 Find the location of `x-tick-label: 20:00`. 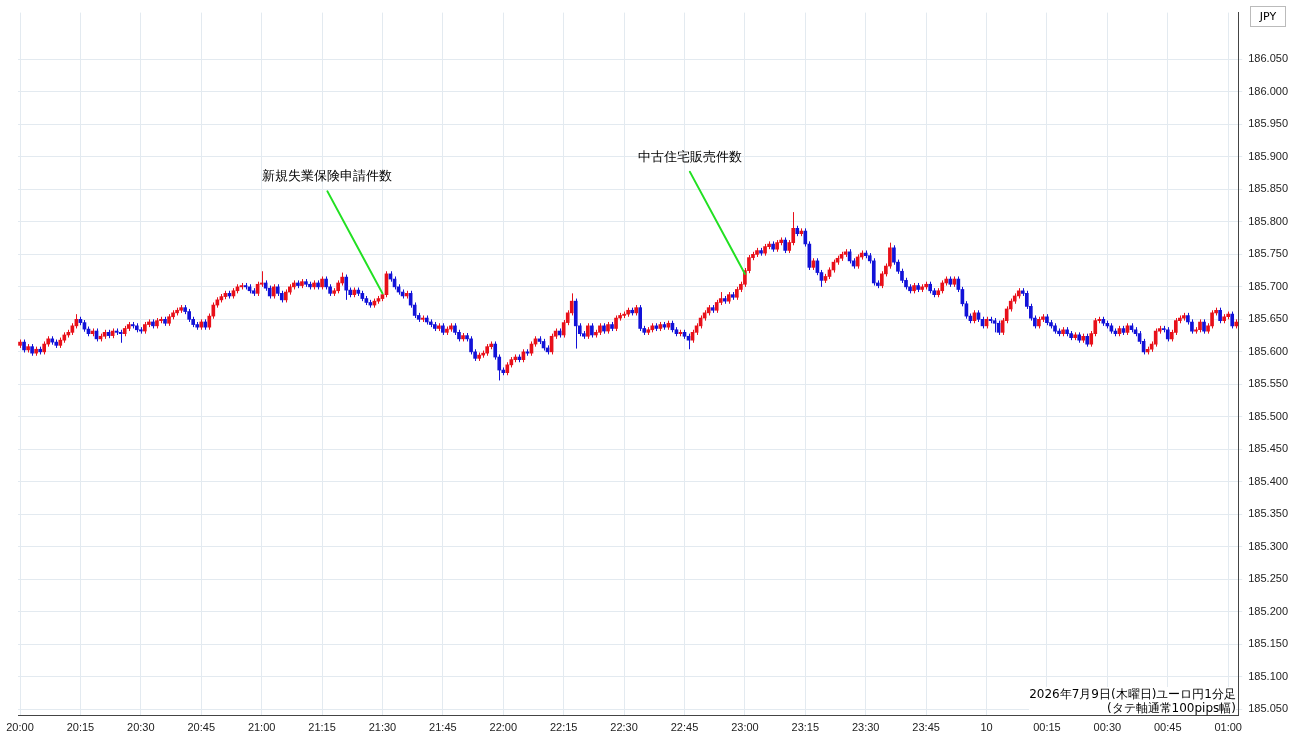

x-tick-label: 20:00 is located at coordinates (20, 727).